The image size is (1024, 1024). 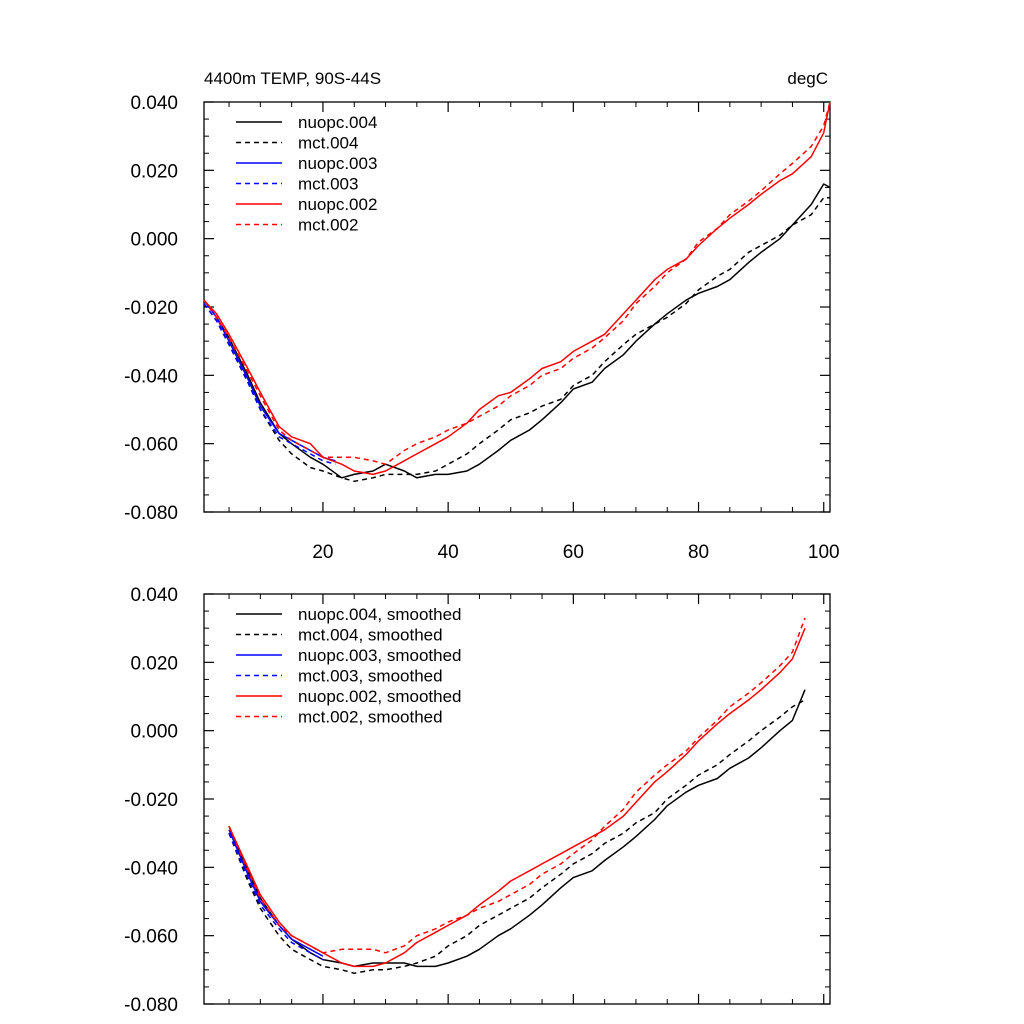 What do you see at coordinates (370, 635) in the screenshot?
I see `legend-label: mct.004, smoothed` at bounding box center [370, 635].